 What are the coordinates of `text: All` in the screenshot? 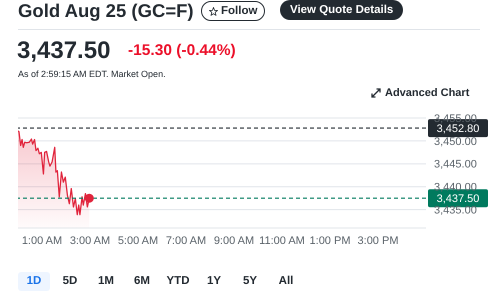 It's located at (286, 281).